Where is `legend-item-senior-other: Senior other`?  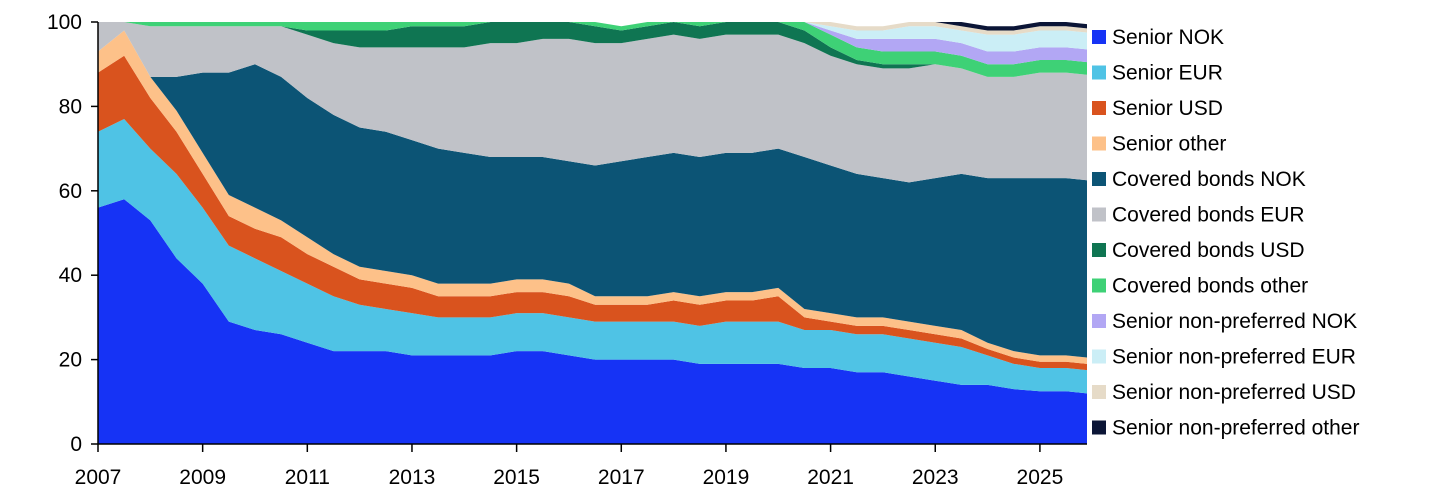
legend-item-senior-other: Senior other is located at coordinates (1159, 144).